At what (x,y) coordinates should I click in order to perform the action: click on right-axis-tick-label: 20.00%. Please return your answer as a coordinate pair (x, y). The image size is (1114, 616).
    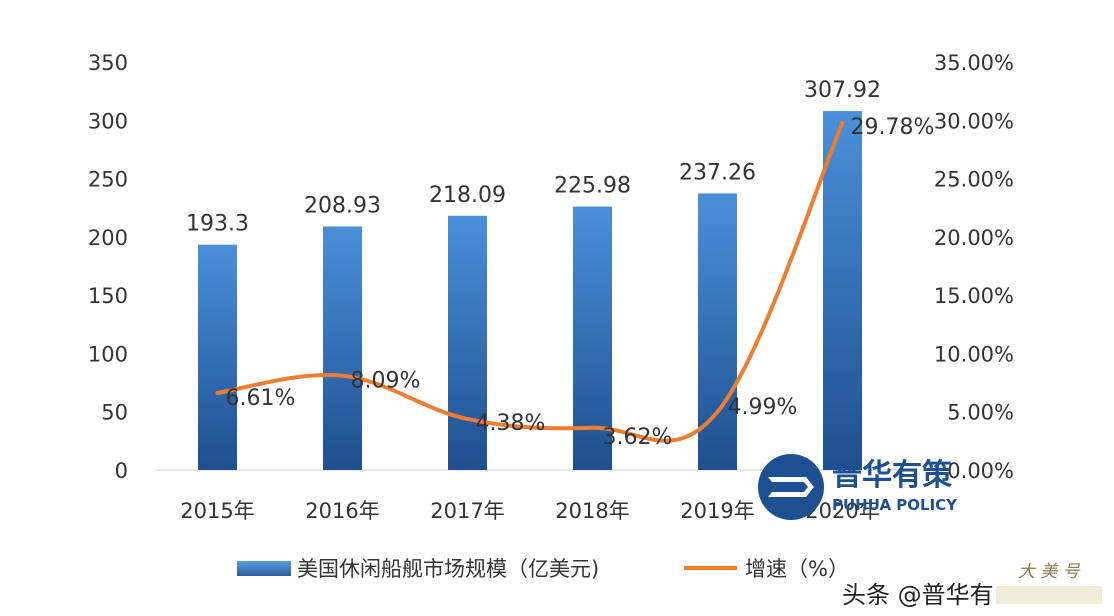
    Looking at the image, I should click on (974, 238).